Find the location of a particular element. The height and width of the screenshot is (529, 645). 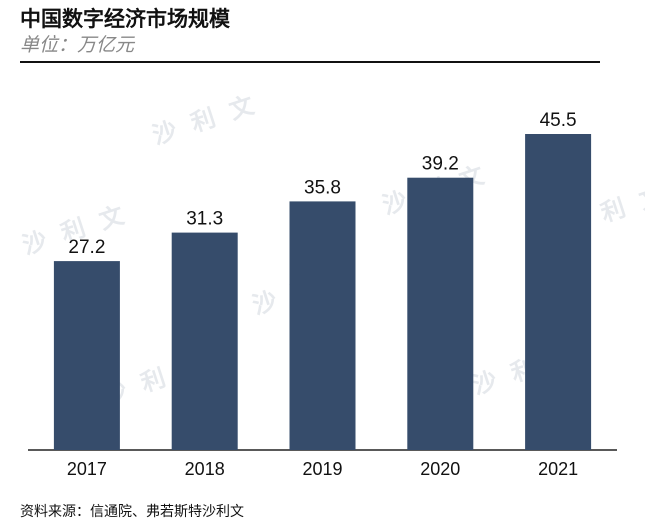

x-tick-label-2021: 2021 is located at coordinates (558, 469).